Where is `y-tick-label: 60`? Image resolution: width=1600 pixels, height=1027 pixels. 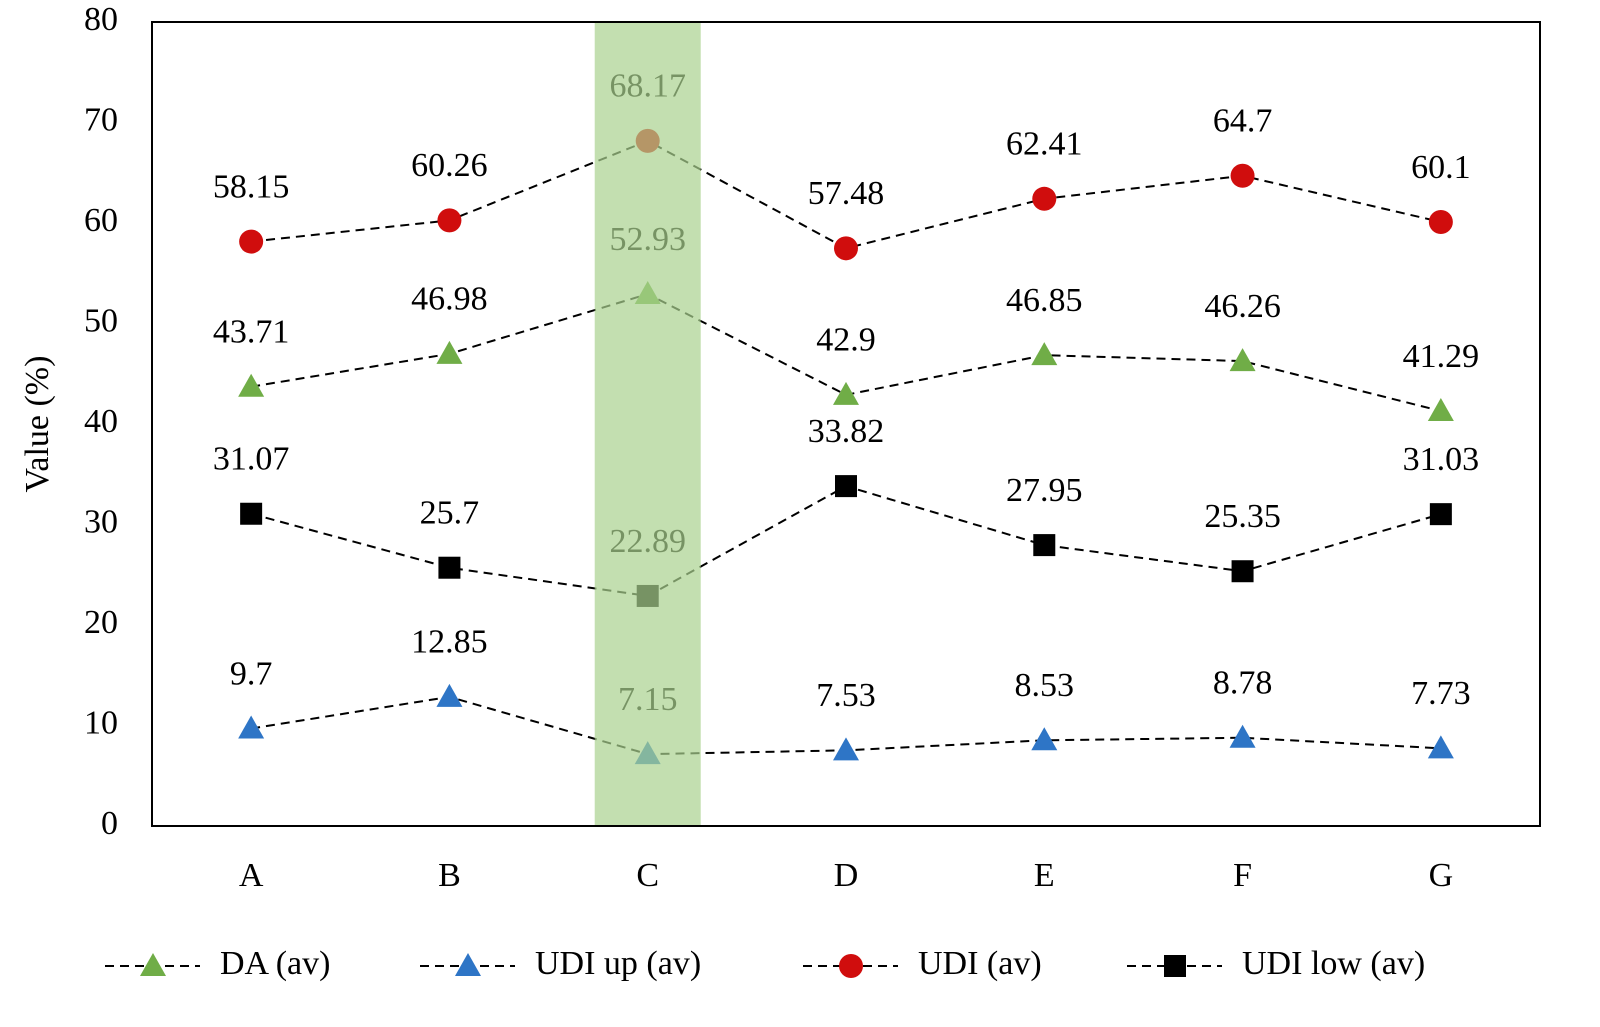 y-tick-label: 60 is located at coordinates (101, 220).